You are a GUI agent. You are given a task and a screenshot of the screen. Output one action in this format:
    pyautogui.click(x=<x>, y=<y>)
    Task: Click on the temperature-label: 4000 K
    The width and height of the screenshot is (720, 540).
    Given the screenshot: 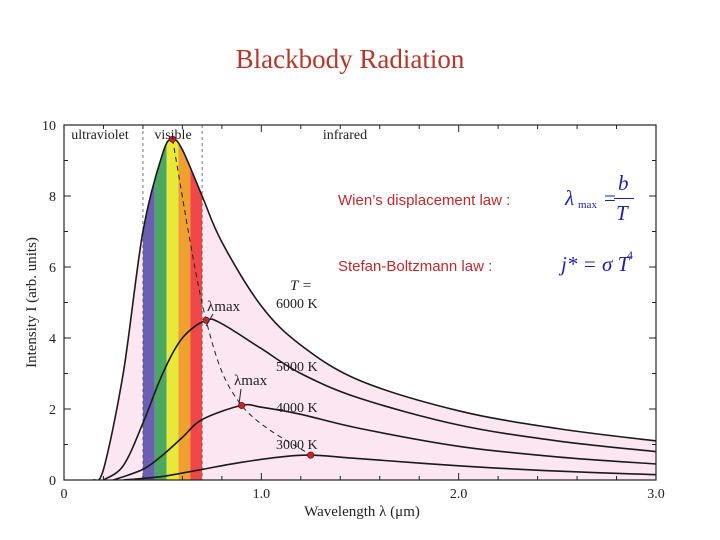 What is the action you would take?
    pyautogui.click(x=297, y=408)
    